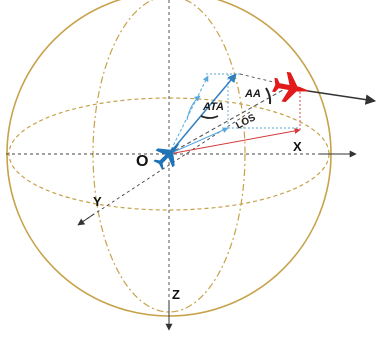  What do you see at coordinates (166, 156) in the screenshot?
I see `ownship-aircraft-icon` at bounding box center [166, 156].